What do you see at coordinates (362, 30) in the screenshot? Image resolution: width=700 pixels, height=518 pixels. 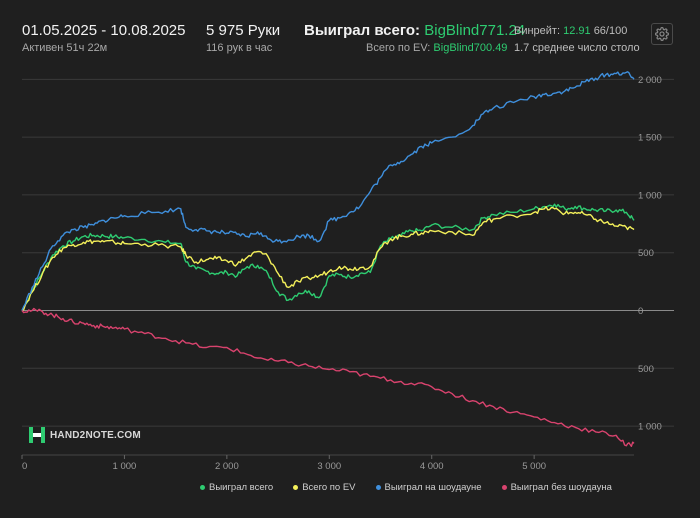 I see `won-total-label: Выиграл всего:` at bounding box center [362, 30].